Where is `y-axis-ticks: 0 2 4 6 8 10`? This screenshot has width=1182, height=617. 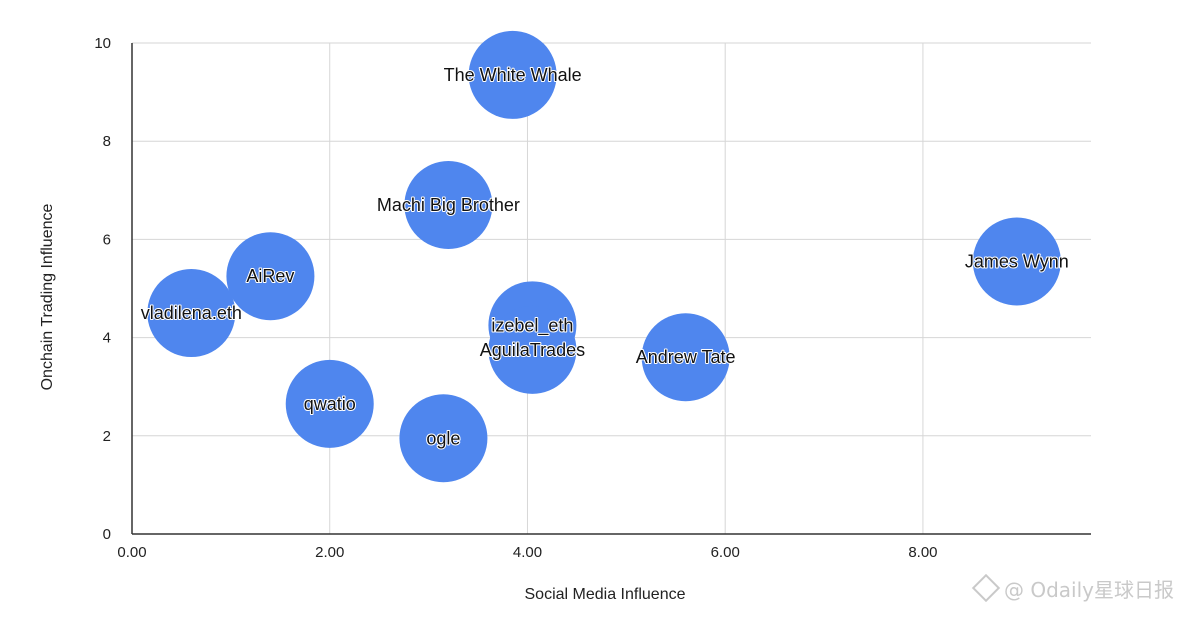 y-axis-ticks: 0 2 4 6 8 10 is located at coordinates (102, 289).